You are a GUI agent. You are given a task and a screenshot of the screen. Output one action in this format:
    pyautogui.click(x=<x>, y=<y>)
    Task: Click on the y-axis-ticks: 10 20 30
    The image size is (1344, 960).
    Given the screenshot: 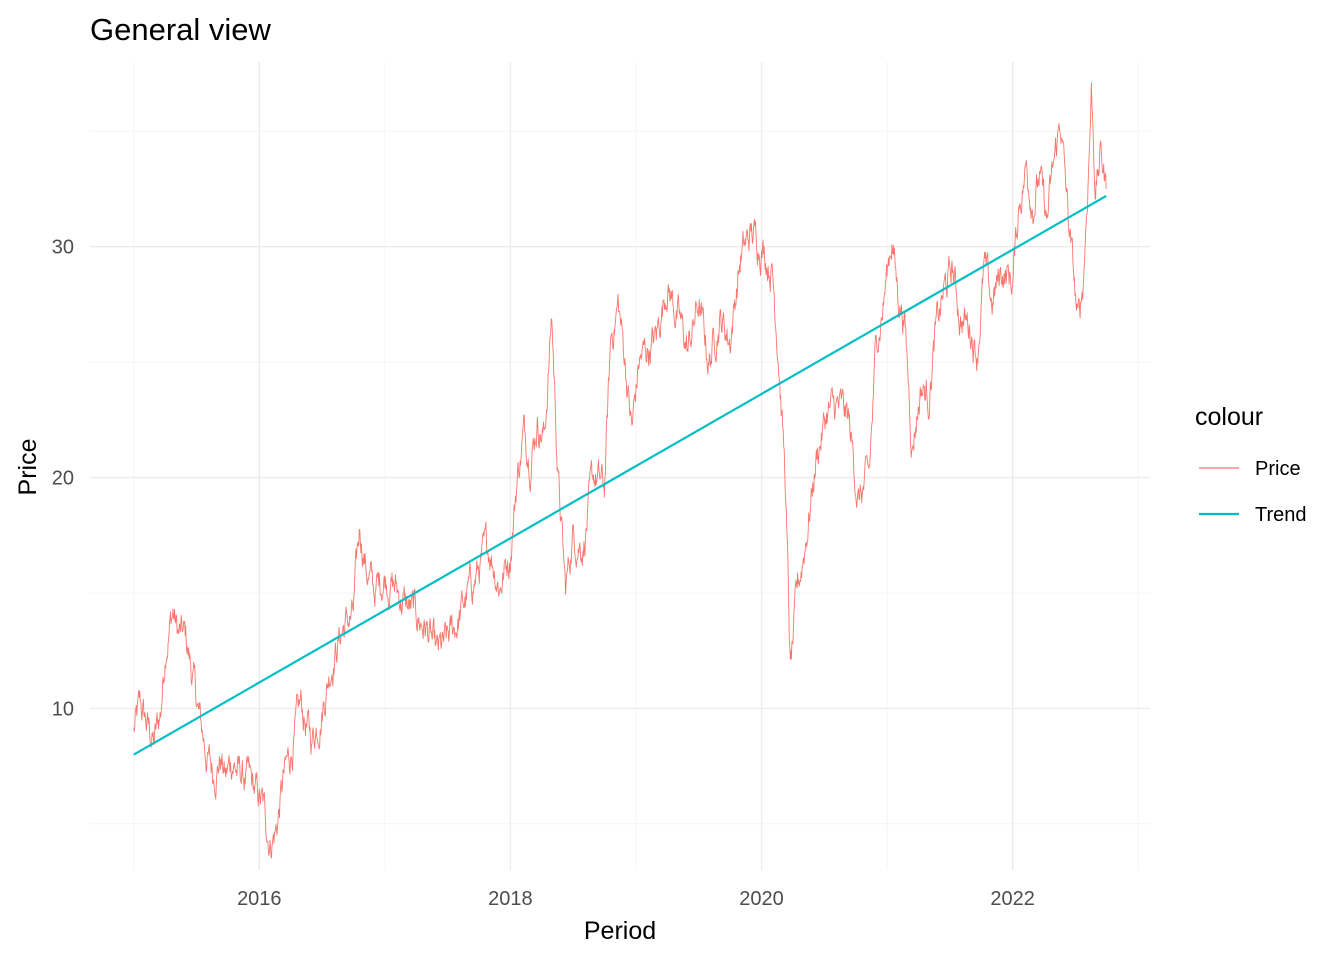 What is the action you would take?
    pyautogui.click(x=63, y=479)
    